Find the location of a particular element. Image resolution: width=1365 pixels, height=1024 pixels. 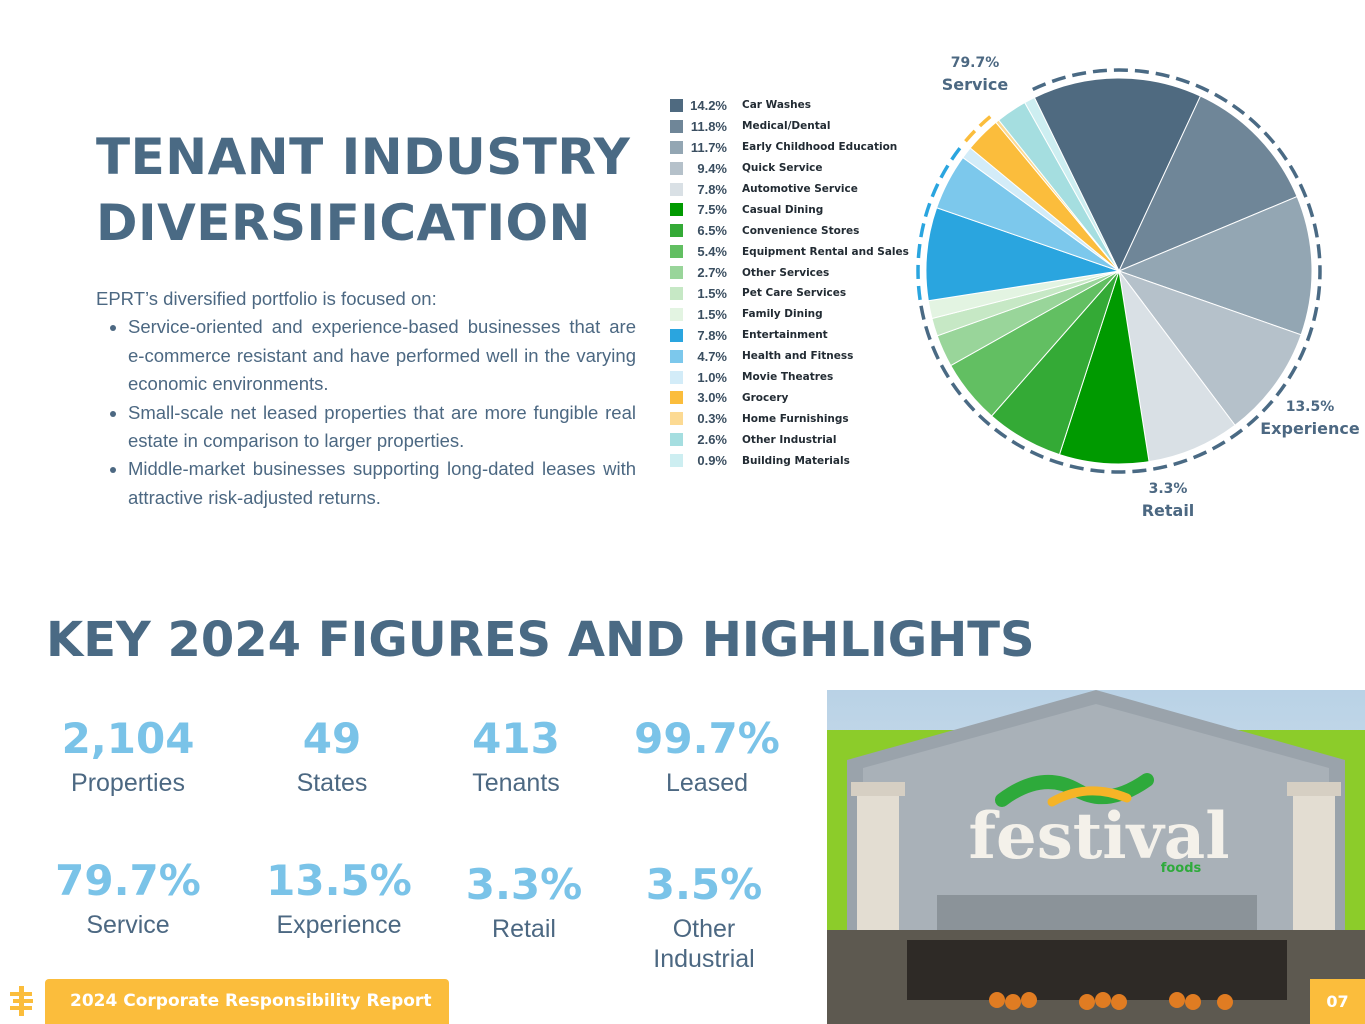

figure-service: 79.7% Service is located at coordinates (128, 897).